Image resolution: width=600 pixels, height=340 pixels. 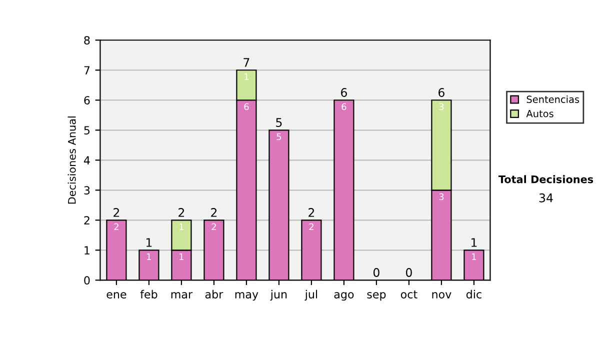 I want to click on y-tick-label: 6, so click(x=87, y=100).